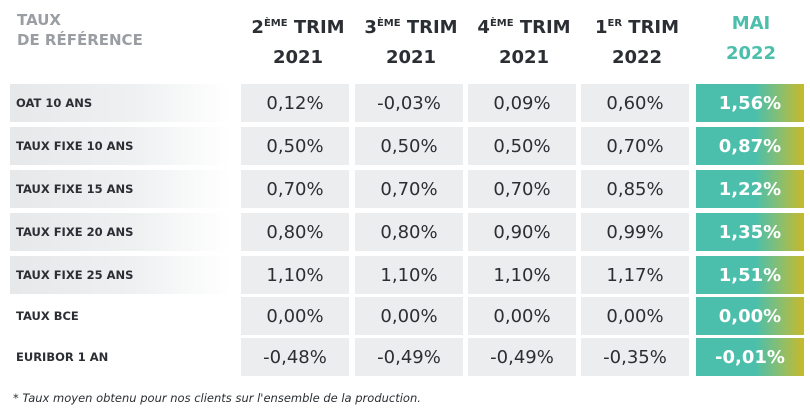  What do you see at coordinates (120, 146) in the screenshot?
I see `row-label: TAUX FIXE 10 ANS` at bounding box center [120, 146].